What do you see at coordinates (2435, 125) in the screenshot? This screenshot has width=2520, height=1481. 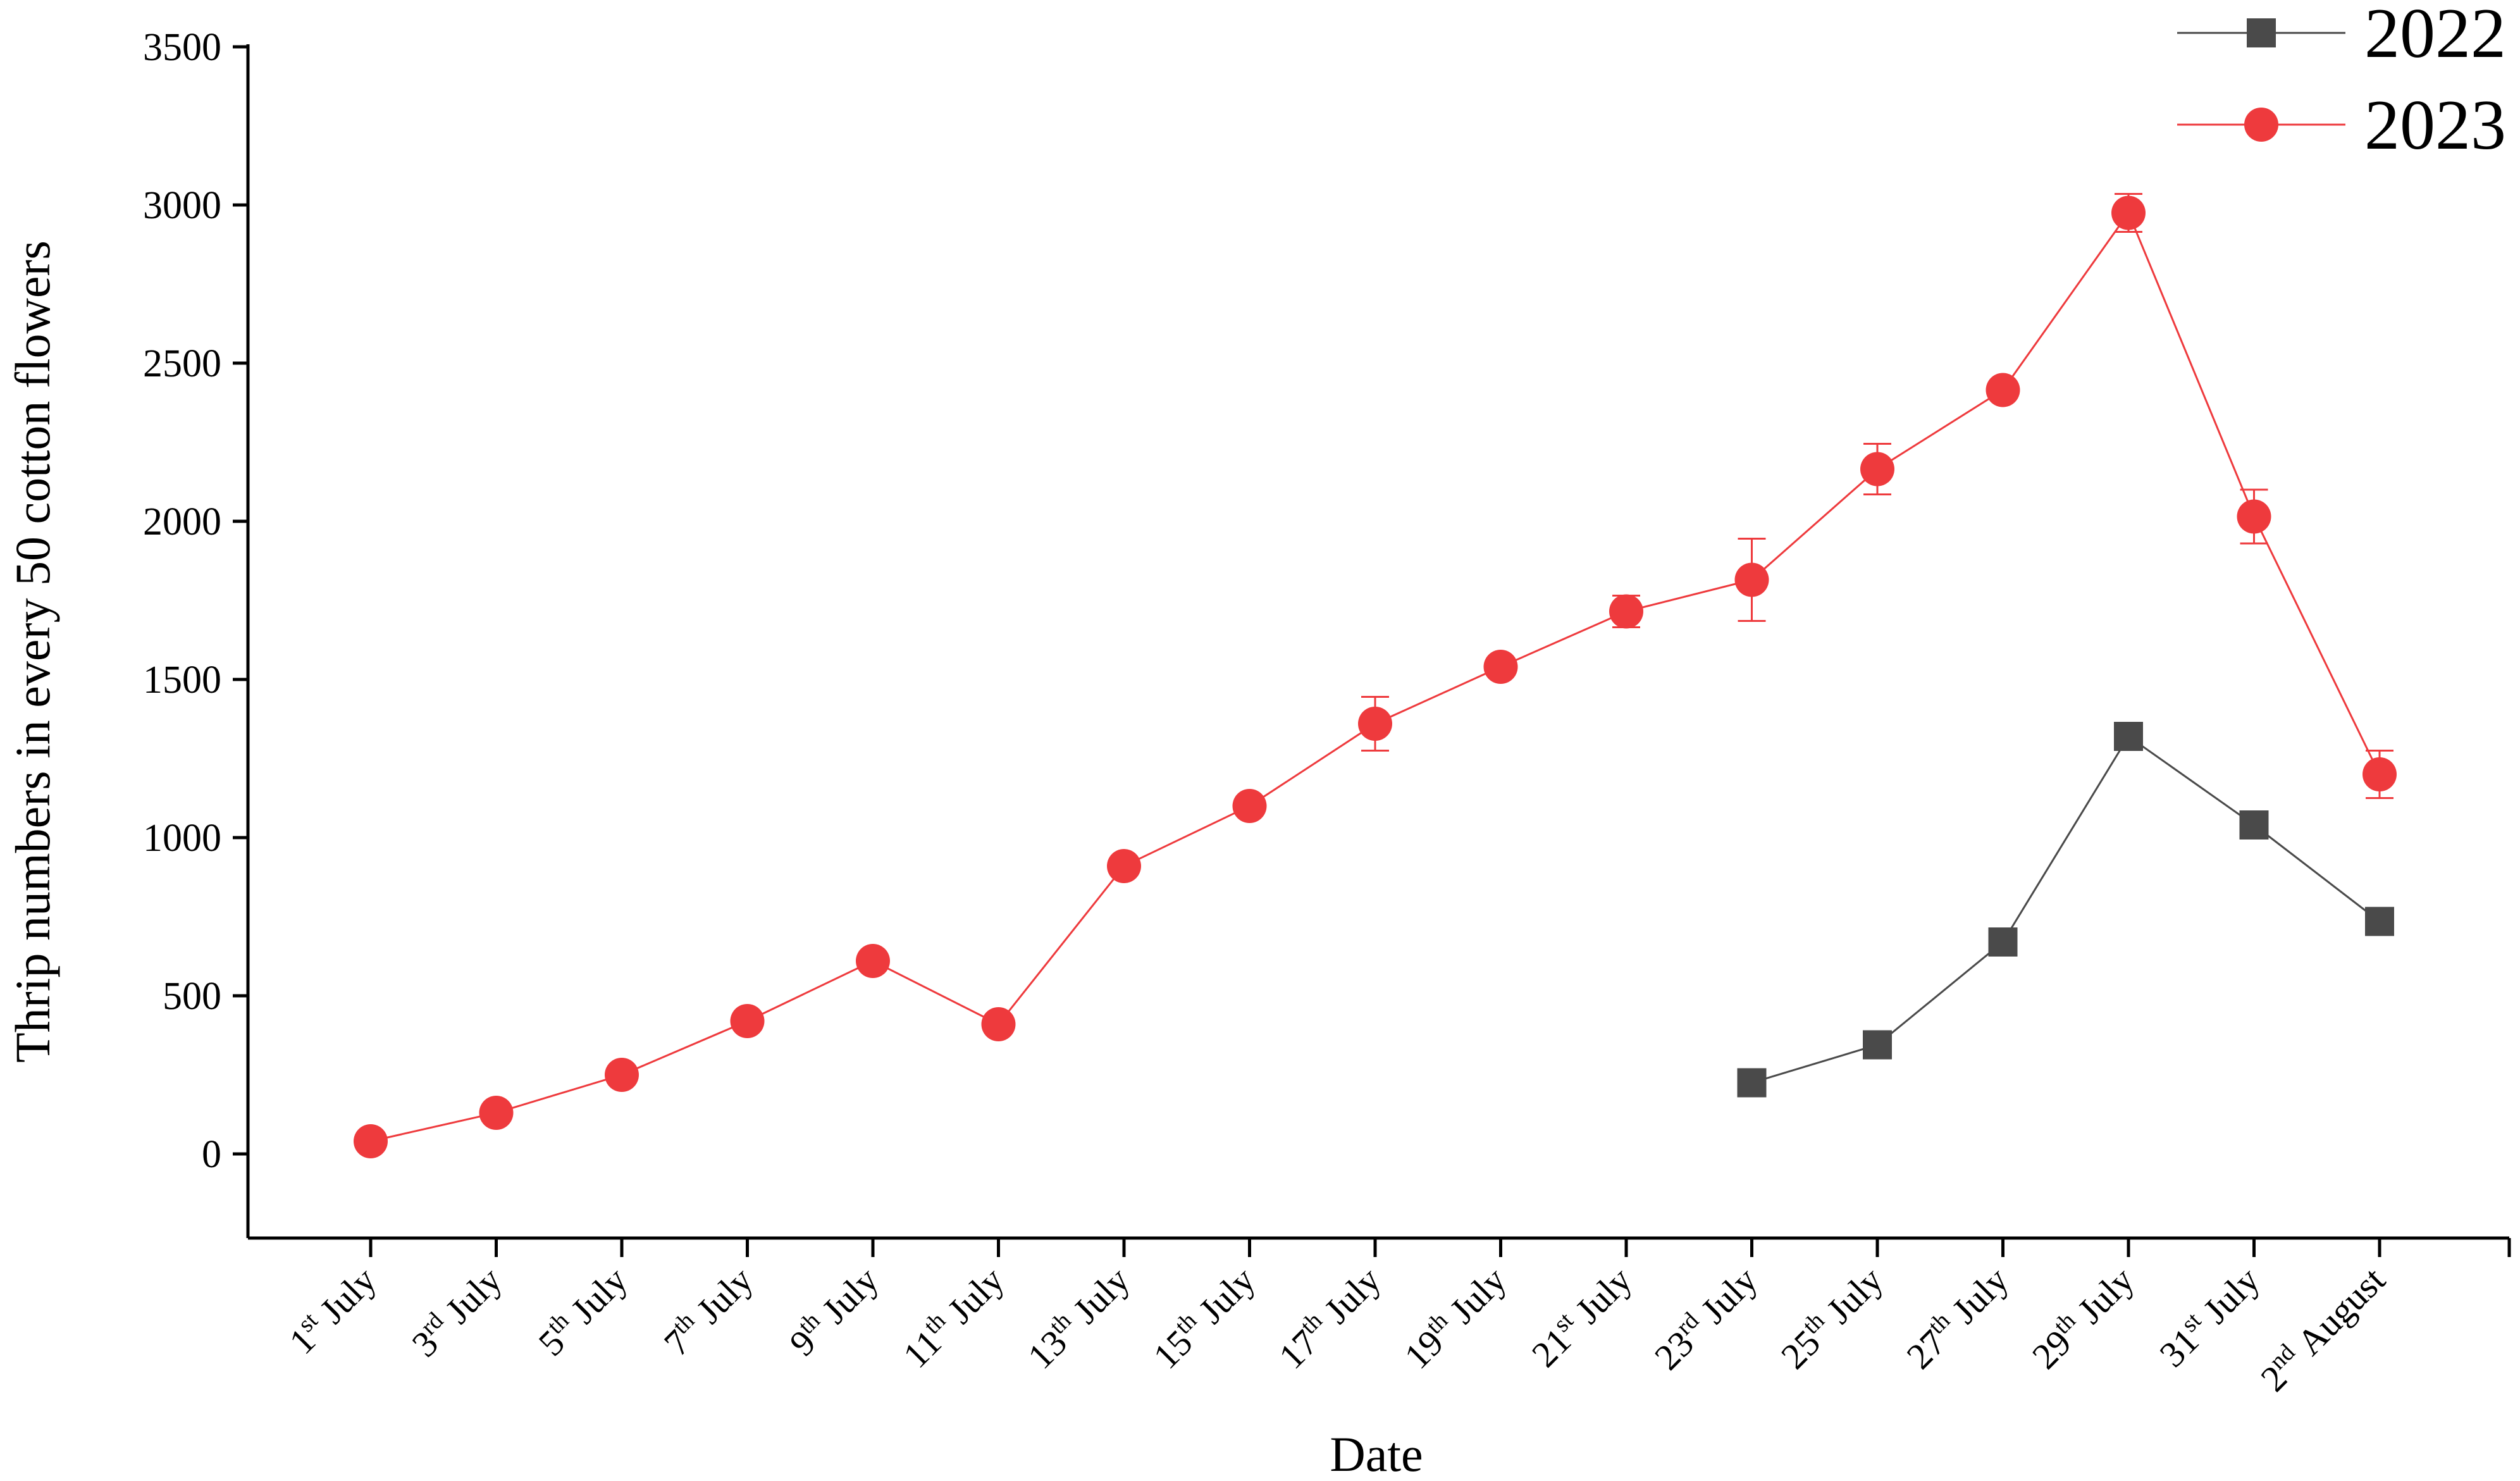 I see `legend-label: 2023` at bounding box center [2435, 125].